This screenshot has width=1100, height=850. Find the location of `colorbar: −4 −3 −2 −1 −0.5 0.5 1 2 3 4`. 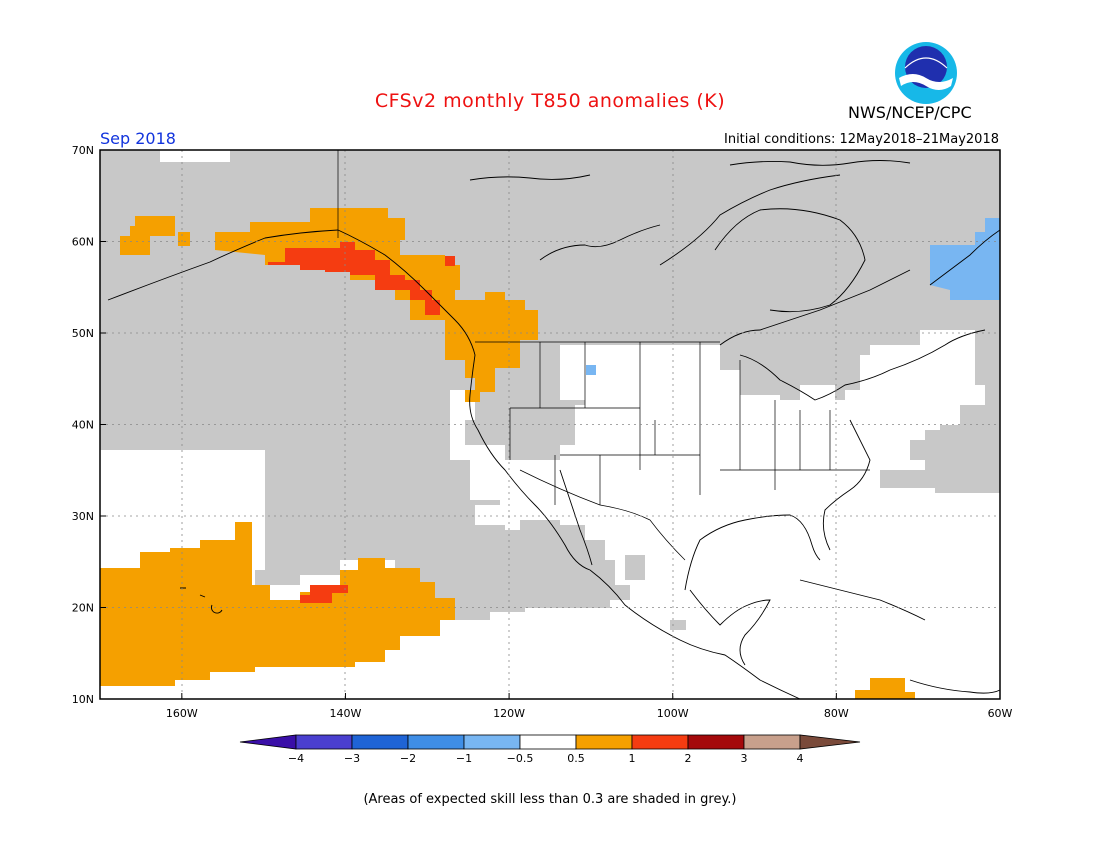

colorbar: −4 −3 −2 −1 −0.5 0.5 1 2 3 4 is located at coordinates (550, 749).